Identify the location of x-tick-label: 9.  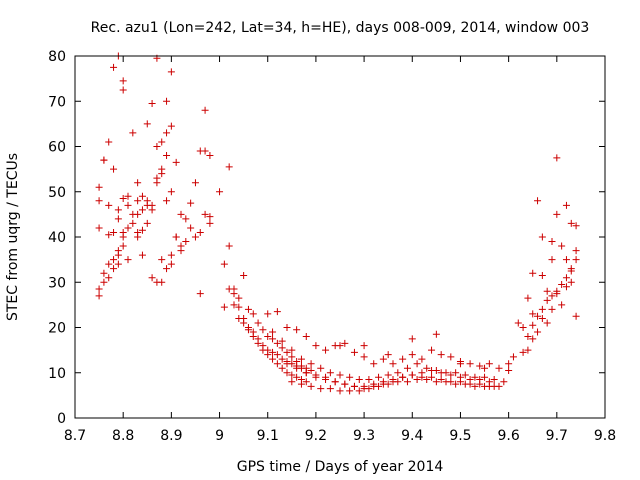
(219, 436).